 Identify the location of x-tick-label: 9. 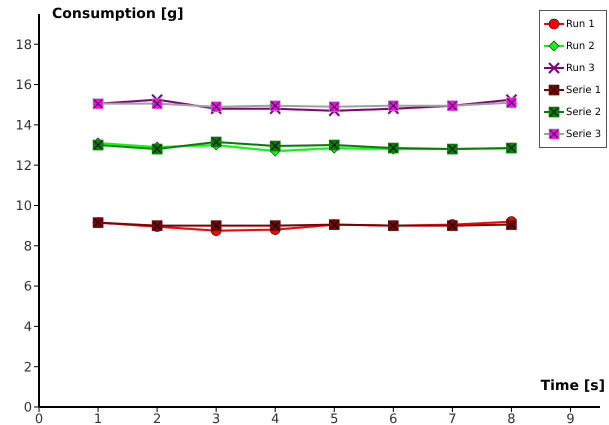
(570, 418).